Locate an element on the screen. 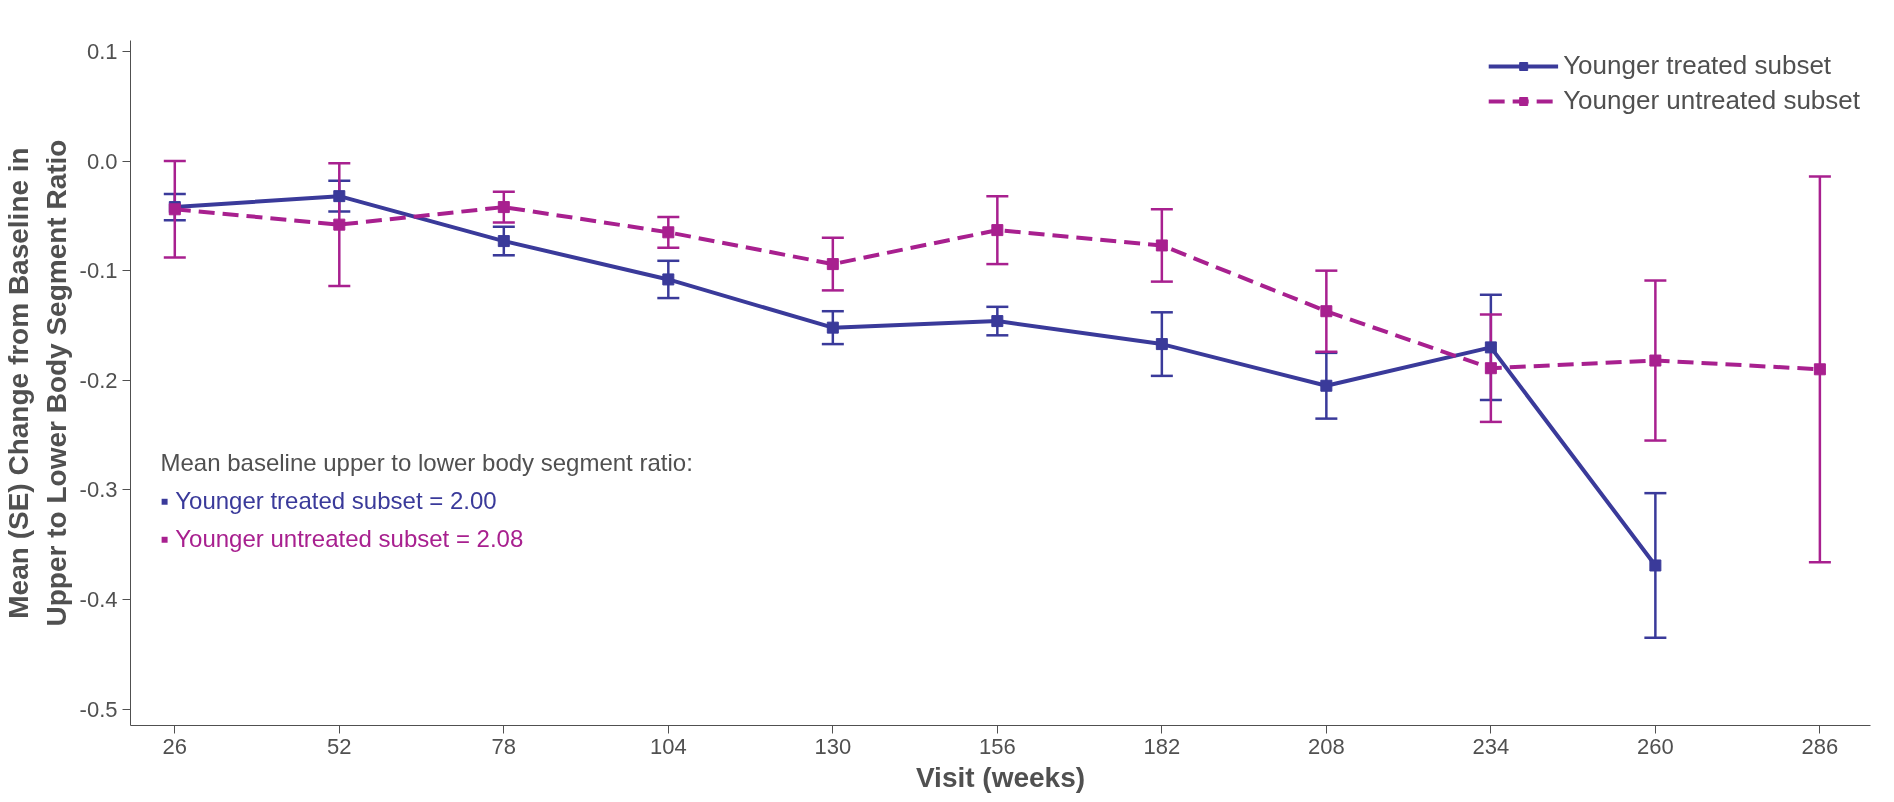 This screenshot has width=1894, height=802. x-axis-title: Visit (weeks) is located at coordinates (1000, 777).